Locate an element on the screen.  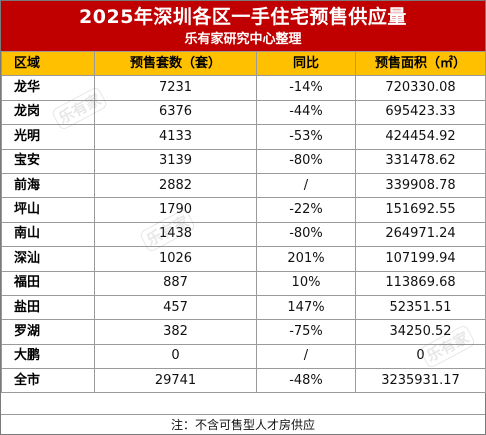
area-cell: 331478.62 is located at coordinates (420, 161).